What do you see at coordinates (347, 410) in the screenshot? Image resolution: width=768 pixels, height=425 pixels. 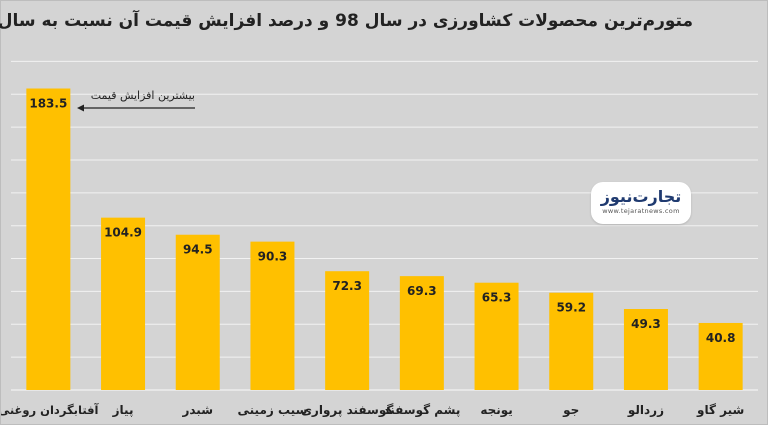 I see `category-label: گوسفند پرواری` at bounding box center [347, 410].